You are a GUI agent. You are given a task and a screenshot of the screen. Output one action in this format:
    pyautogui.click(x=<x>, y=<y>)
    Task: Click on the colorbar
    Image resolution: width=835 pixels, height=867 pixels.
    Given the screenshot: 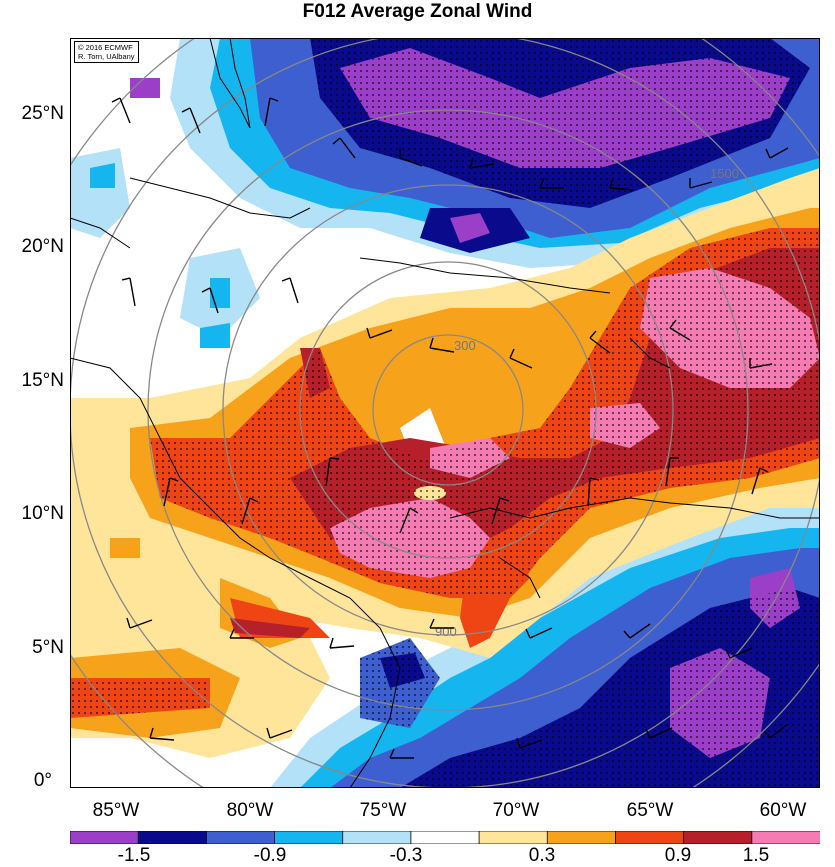 What is the action you would take?
    pyautogui.click(x=445, y=837)
    